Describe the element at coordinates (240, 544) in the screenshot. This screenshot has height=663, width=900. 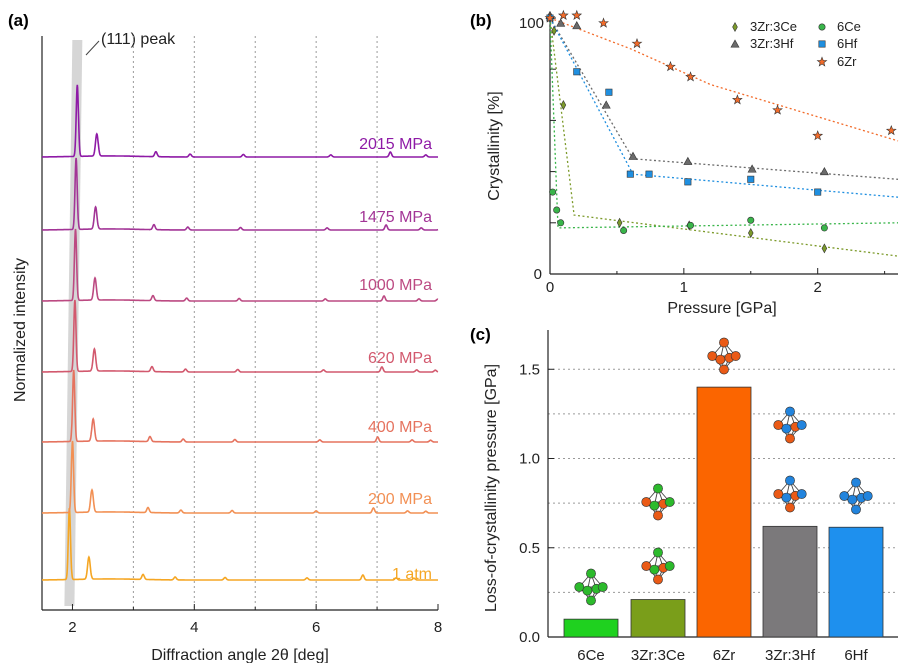
I see `pattern-line-1-atm` at that location.